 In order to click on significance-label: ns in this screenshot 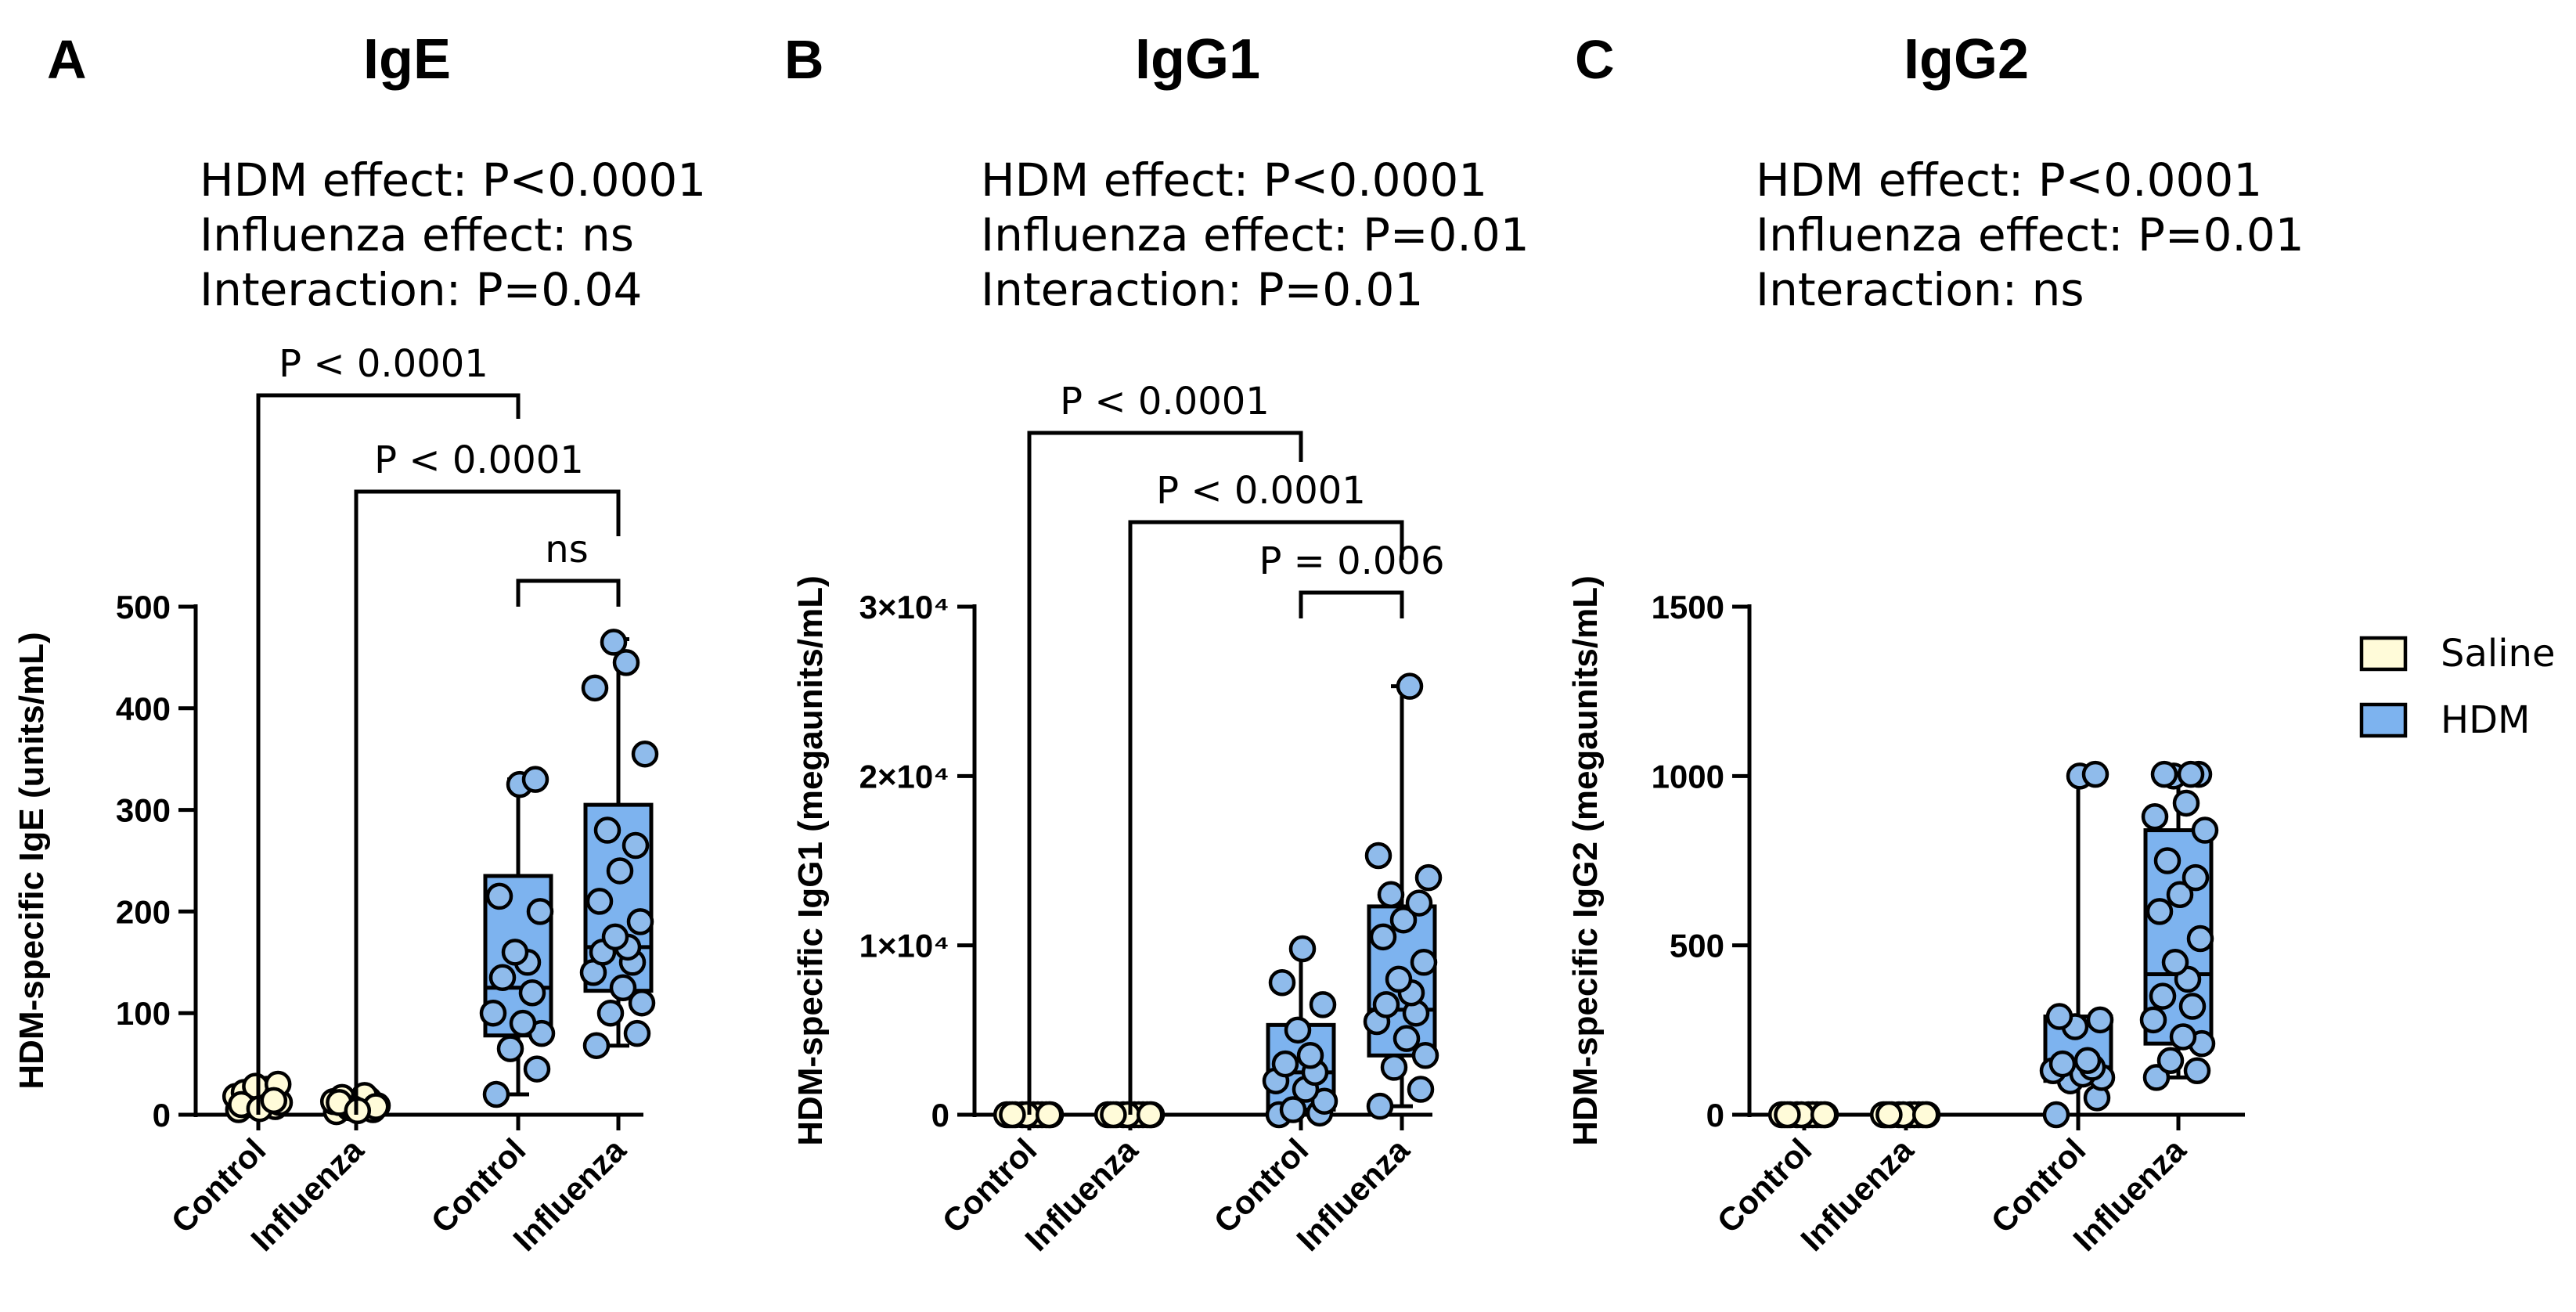, I will do `click(566, 549)`.